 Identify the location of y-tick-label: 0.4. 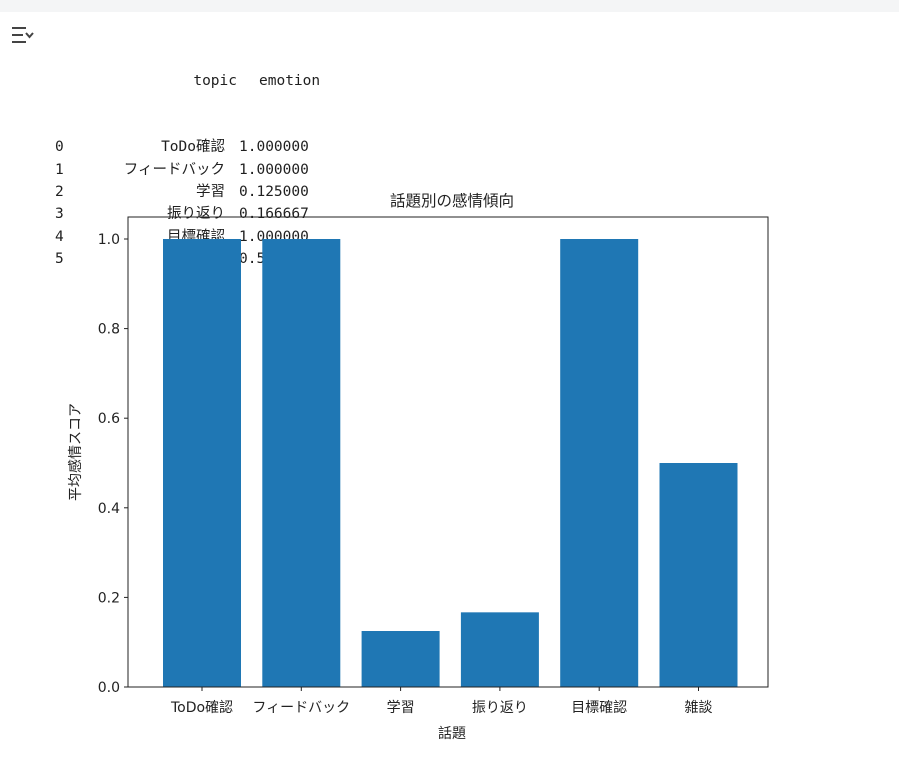
(109, 509).